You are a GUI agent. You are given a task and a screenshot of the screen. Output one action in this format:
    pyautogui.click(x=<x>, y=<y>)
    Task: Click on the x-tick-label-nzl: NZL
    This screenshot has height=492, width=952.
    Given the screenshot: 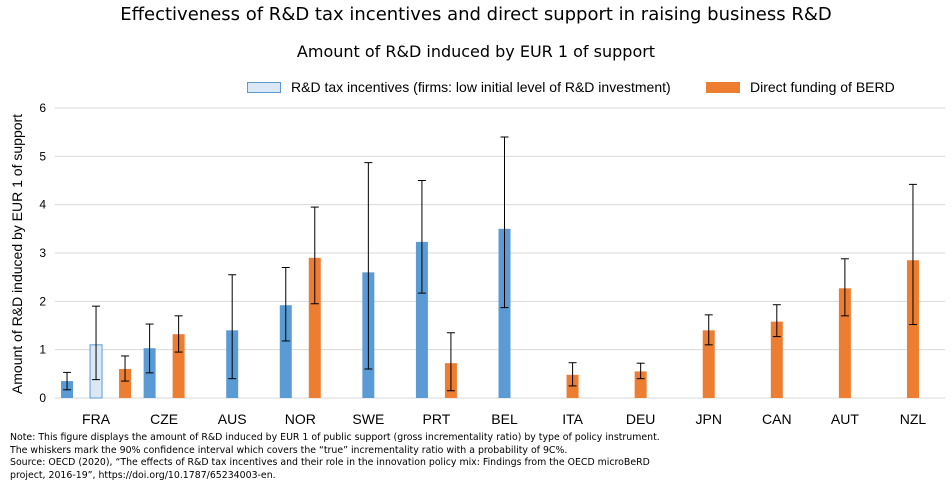 What is the action you would take?
    pyautogui.click(x=913, y=419)
    